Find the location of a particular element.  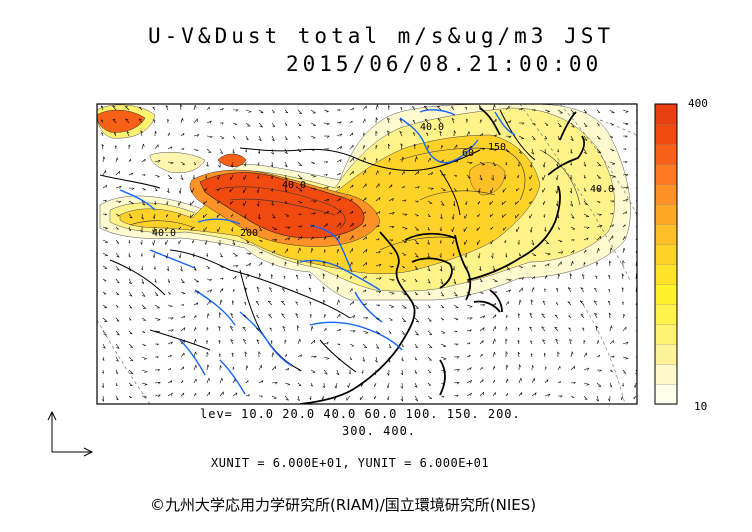

colorbar-swatch is located at coordinates (666, 214).